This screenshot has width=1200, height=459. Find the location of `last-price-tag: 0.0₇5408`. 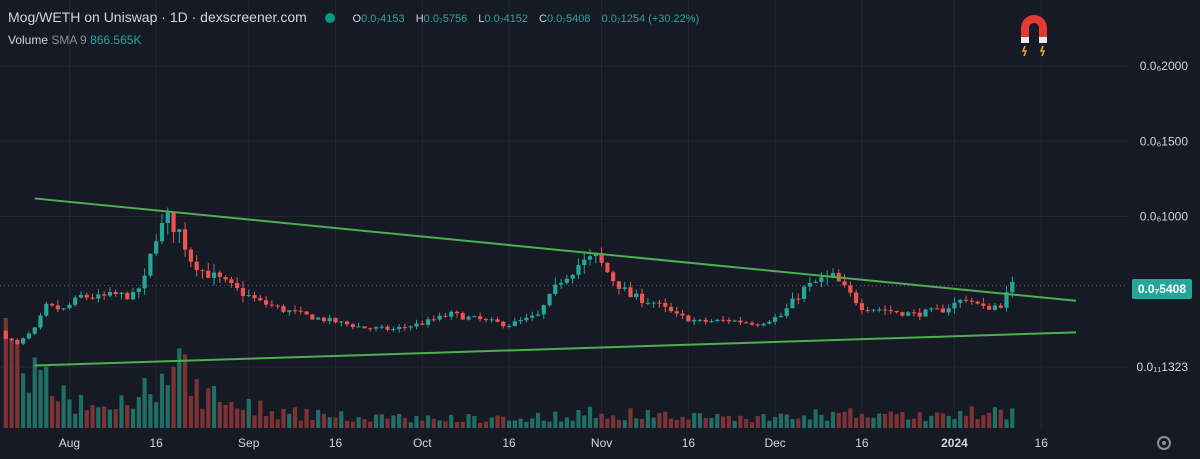

last-price-tag: 0.0₇5408 is located at coordinates (1161, 289).